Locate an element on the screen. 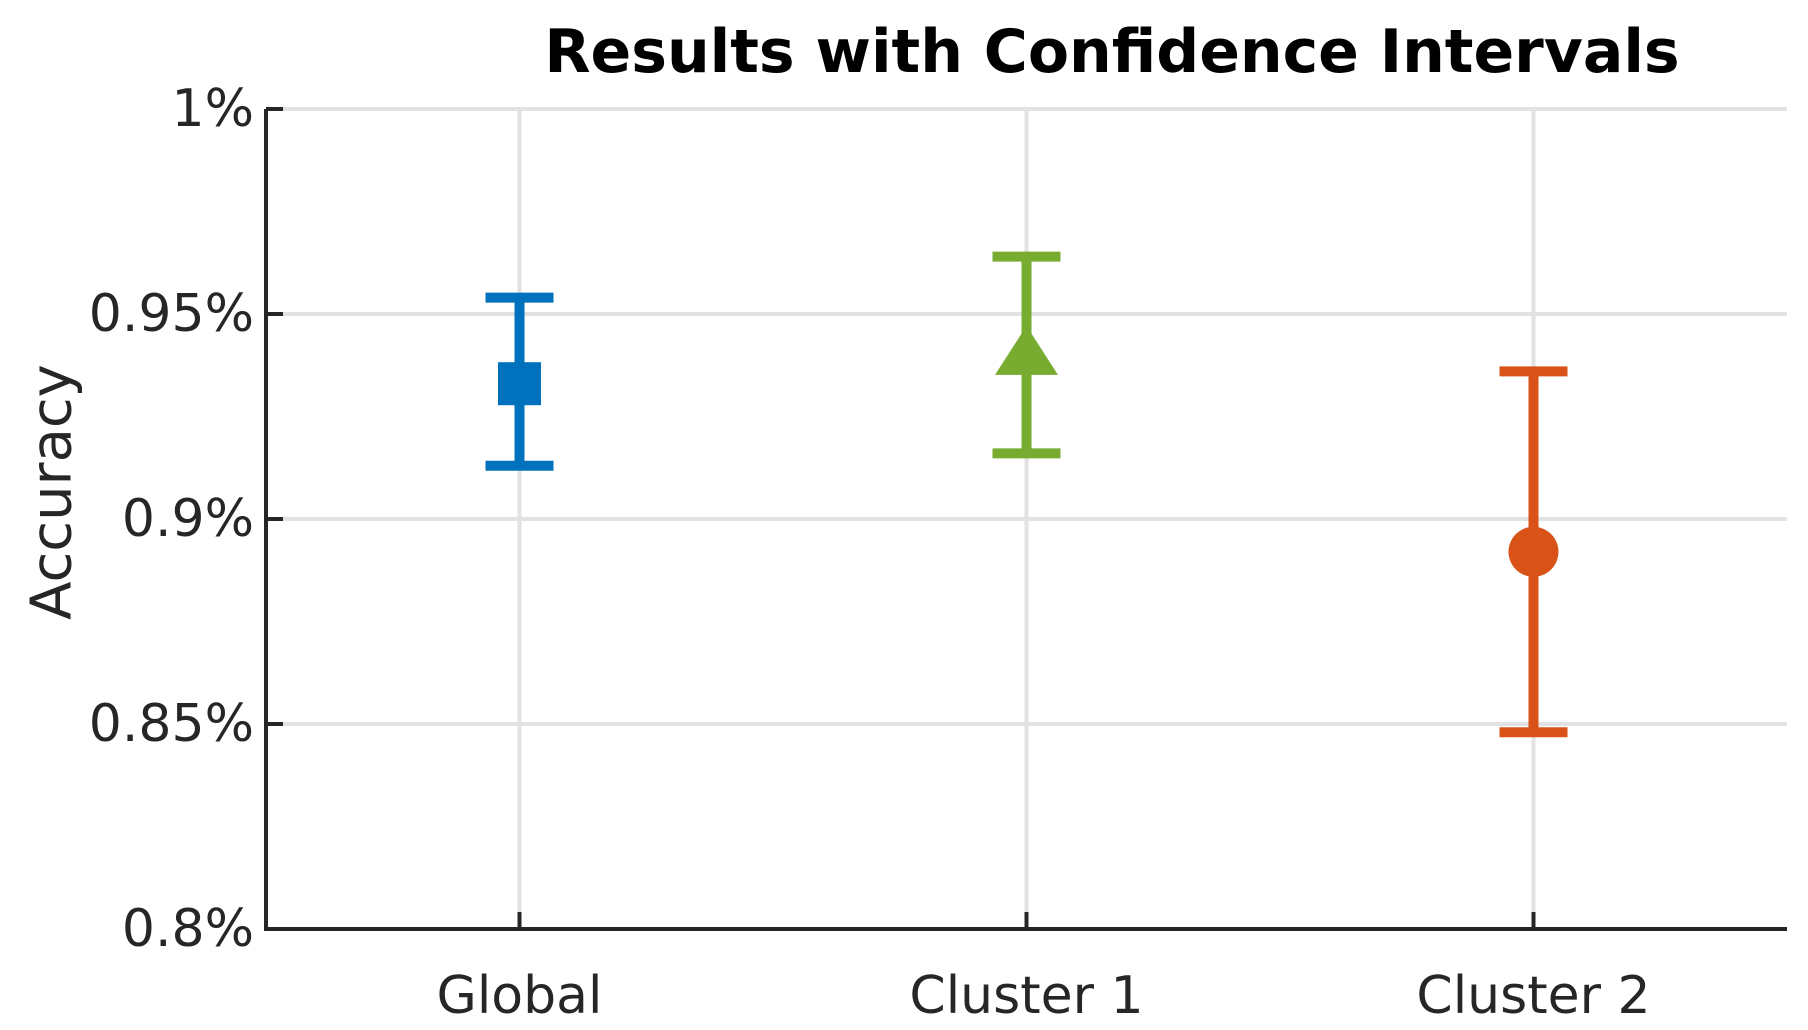  marker-triangle-up is located at coordinates (1026, 350).